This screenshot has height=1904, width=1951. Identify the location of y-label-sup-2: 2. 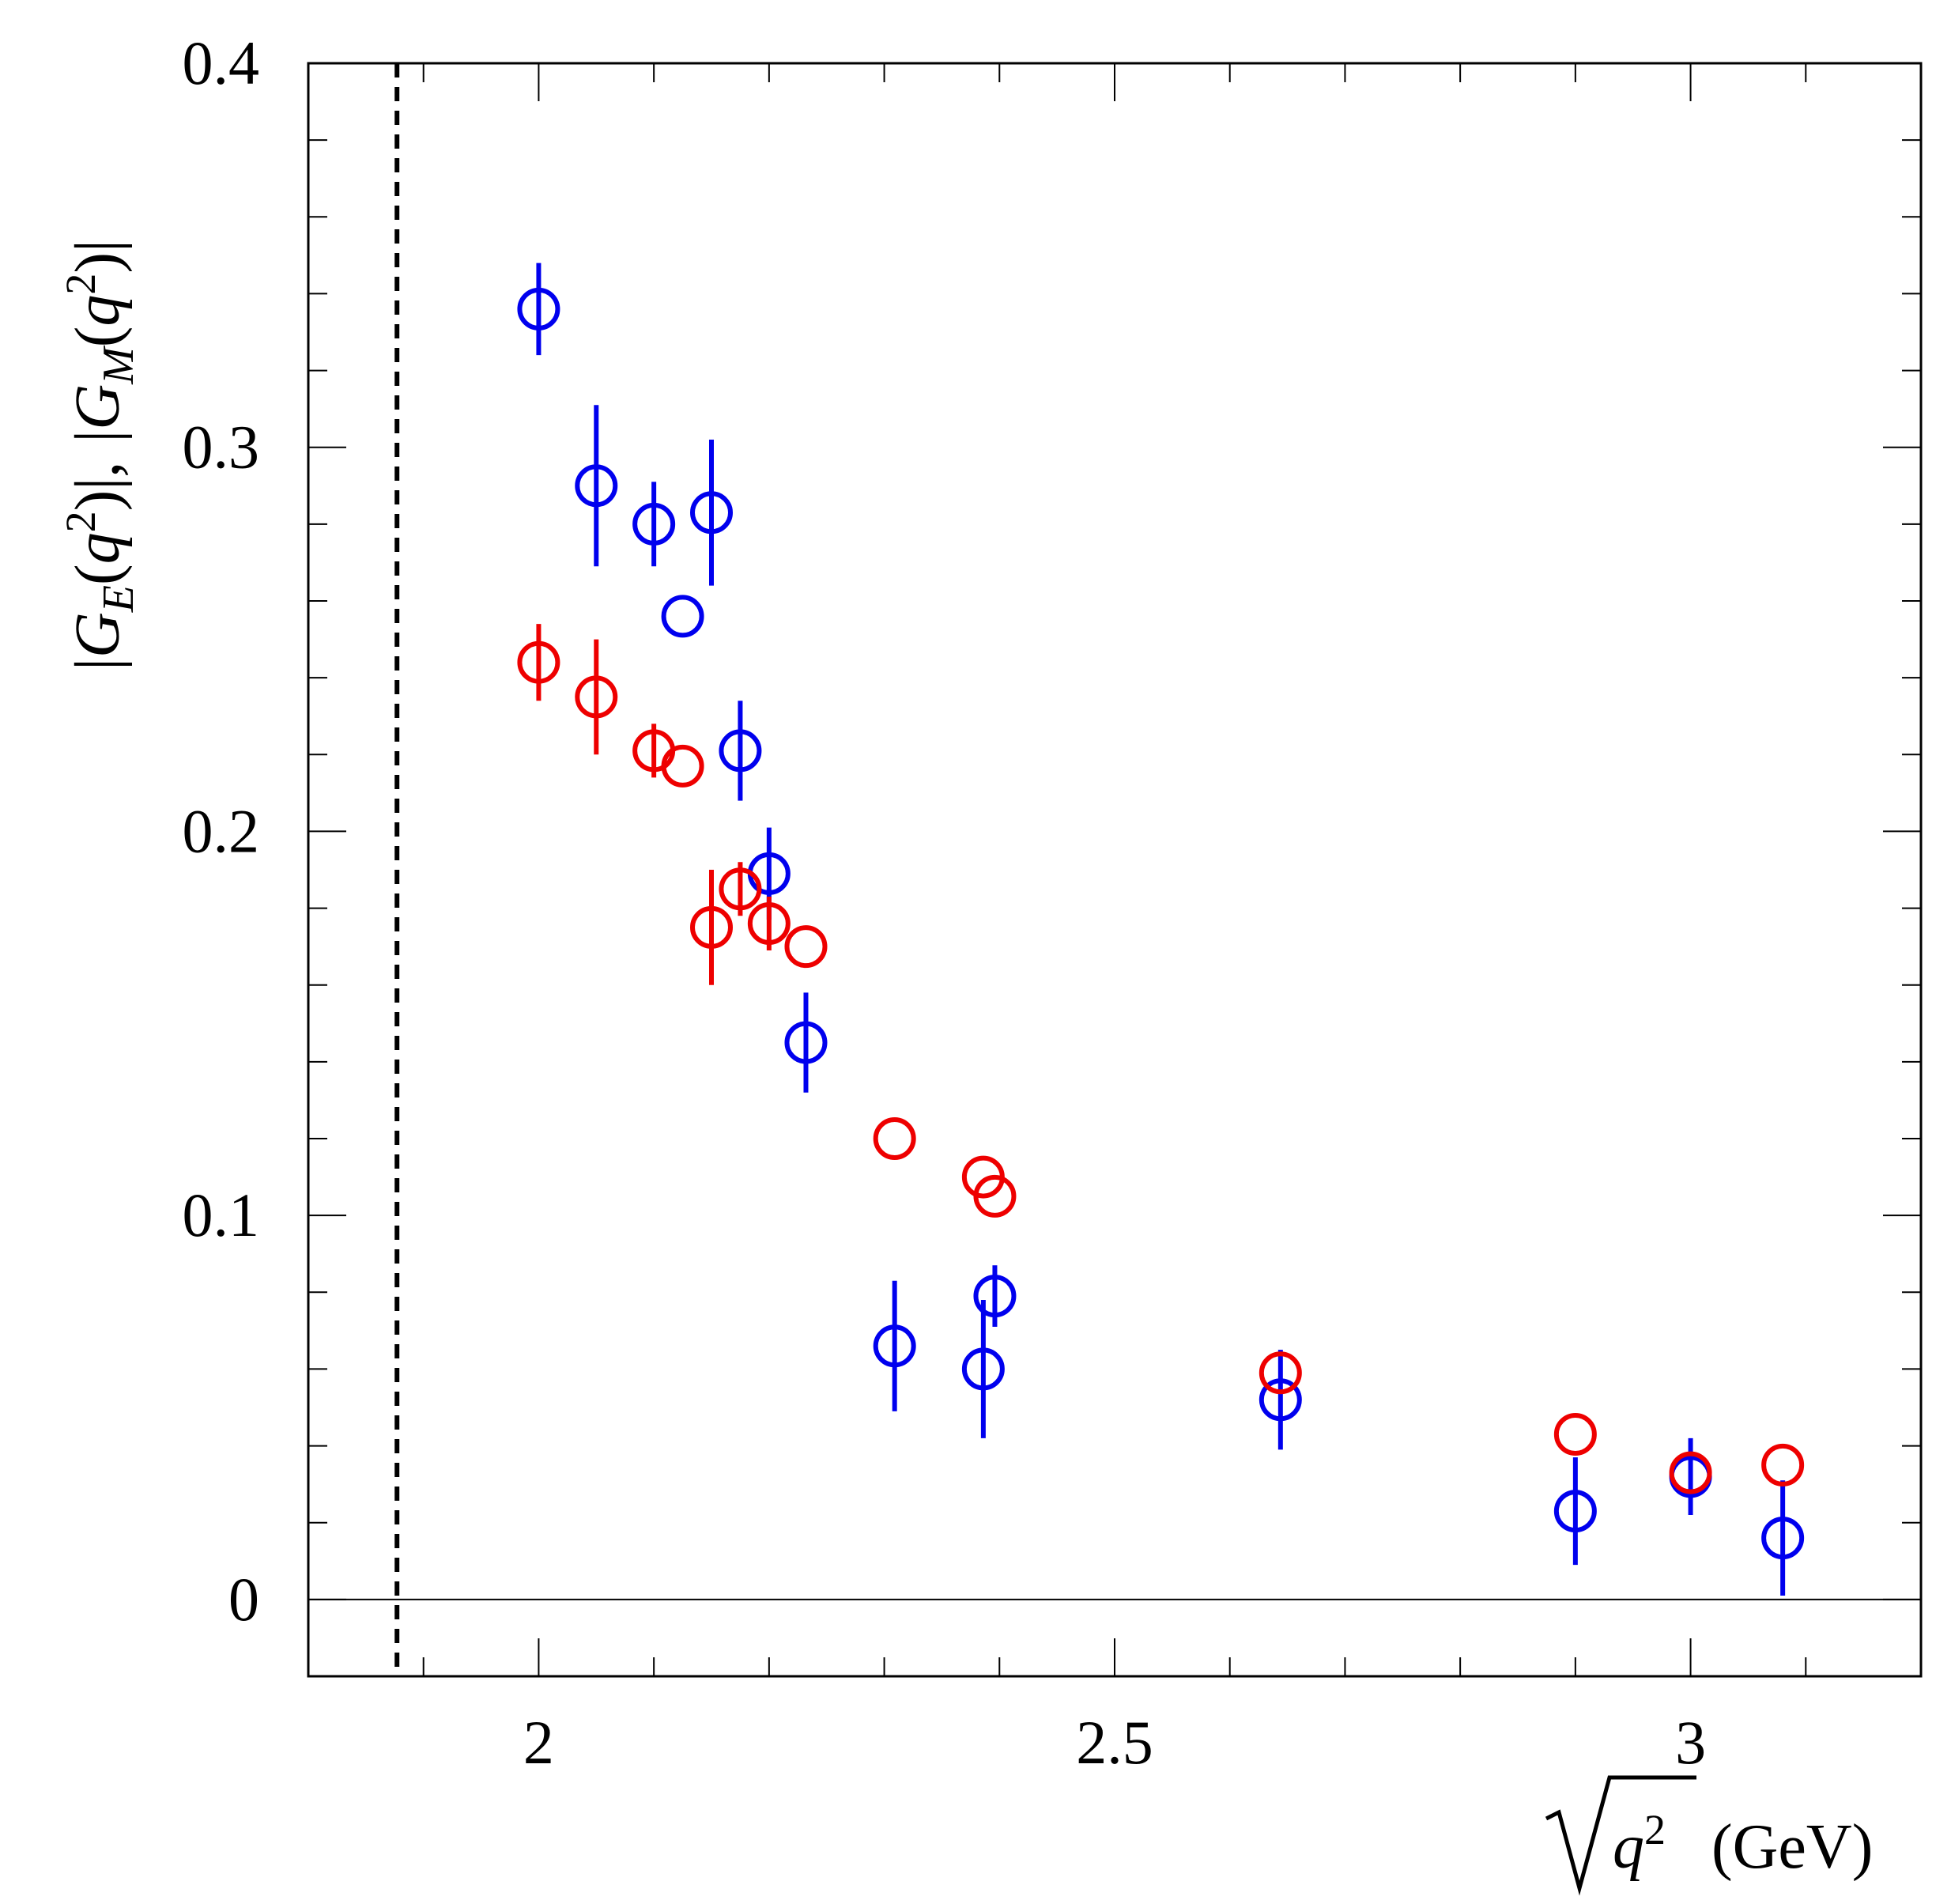
(80, 284).